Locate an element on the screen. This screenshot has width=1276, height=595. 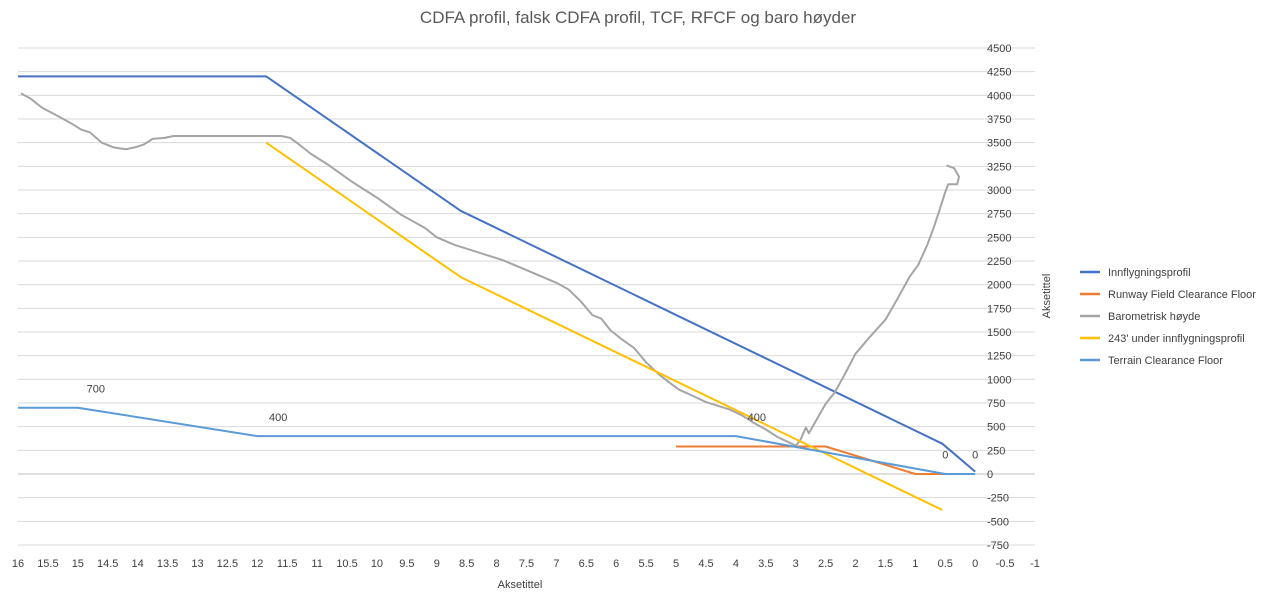
x-tick-label: 15.5 is located at coordinates (47, 564).